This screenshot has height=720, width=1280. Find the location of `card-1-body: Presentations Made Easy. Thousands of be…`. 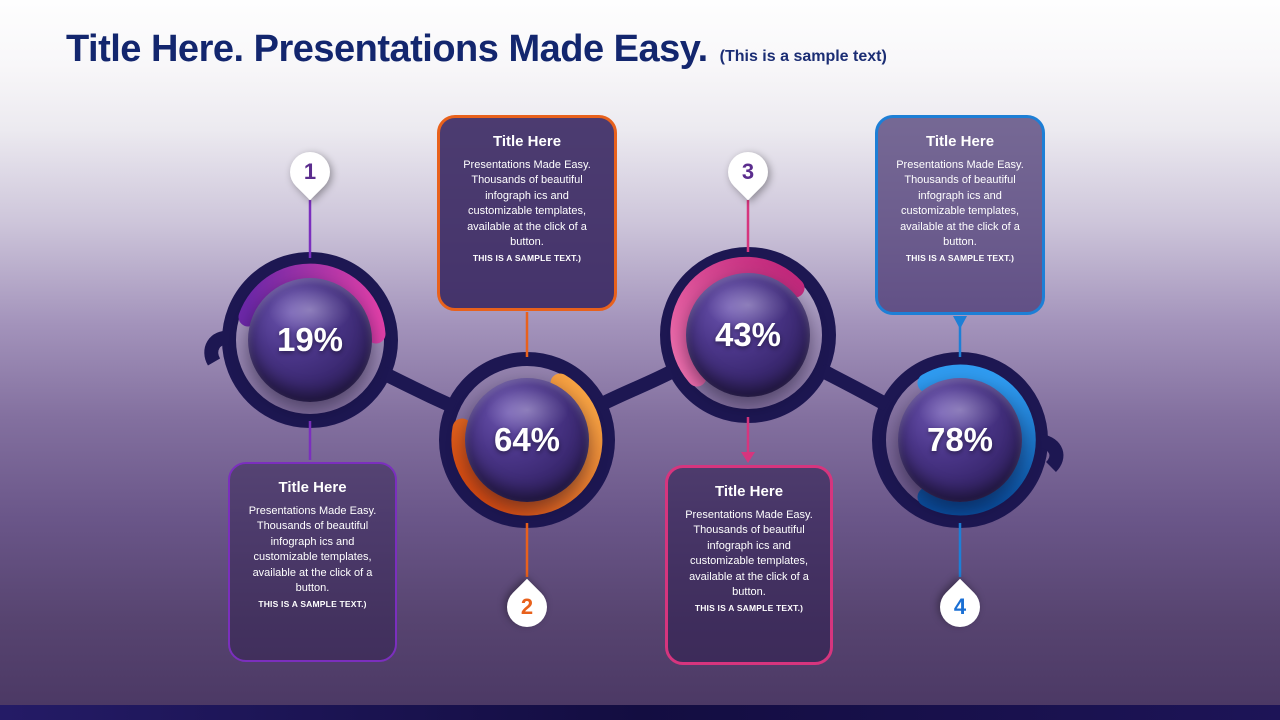

card-1-body: Presentations Made Easy. Thousands of be… is located at coordinates (312, 549).